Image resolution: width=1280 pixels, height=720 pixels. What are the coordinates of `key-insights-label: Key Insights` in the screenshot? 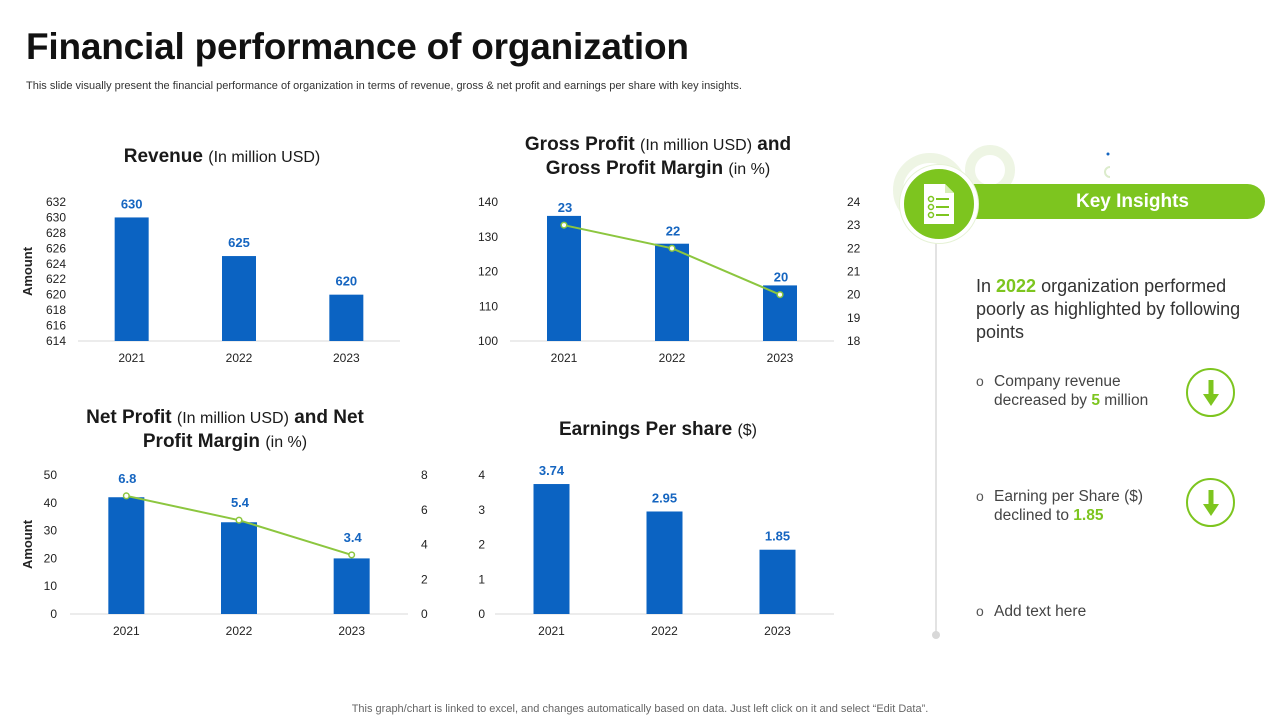 It's located at (1132, 201).